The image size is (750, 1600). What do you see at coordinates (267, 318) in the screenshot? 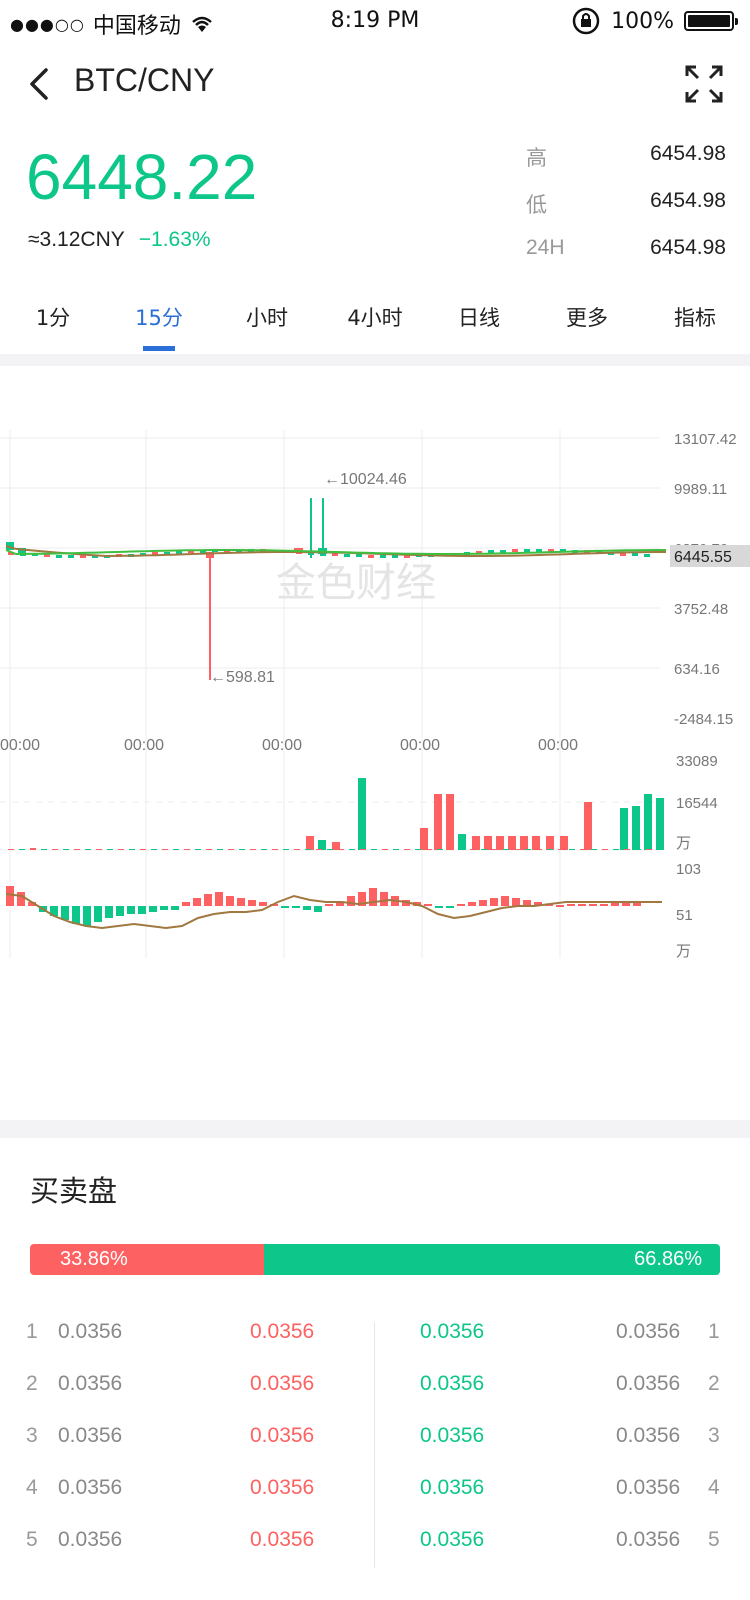
I see `tab-hour: 小时` at bounding box center [267, 318].